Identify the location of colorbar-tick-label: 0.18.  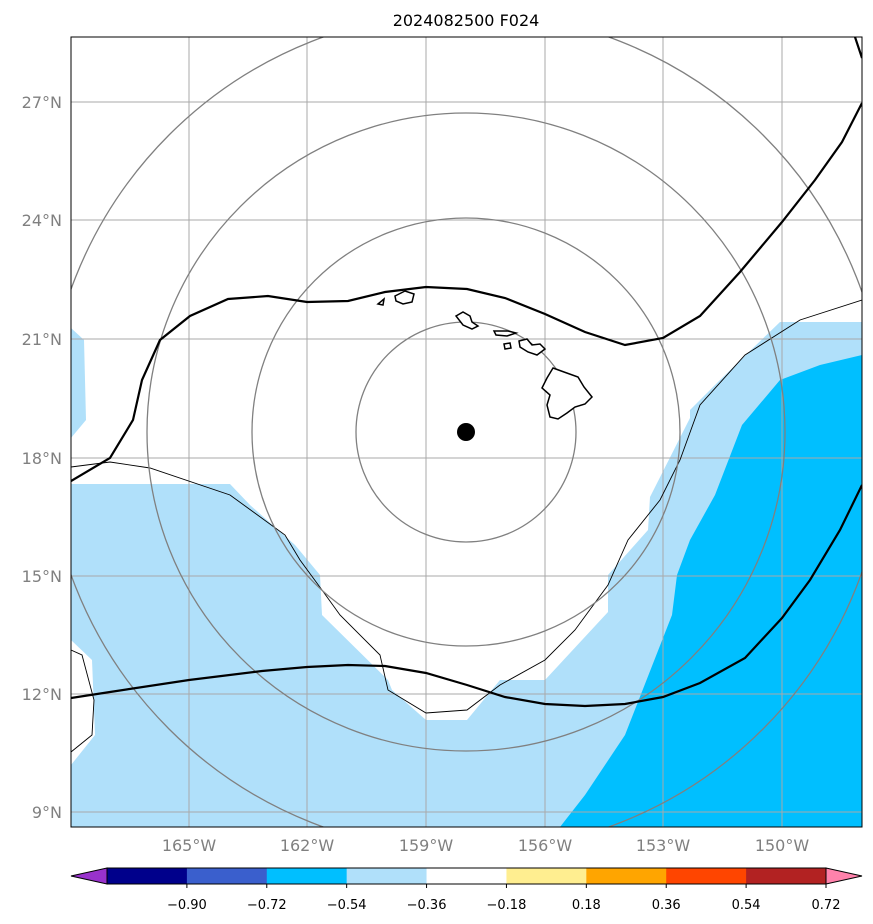
(586, 905).